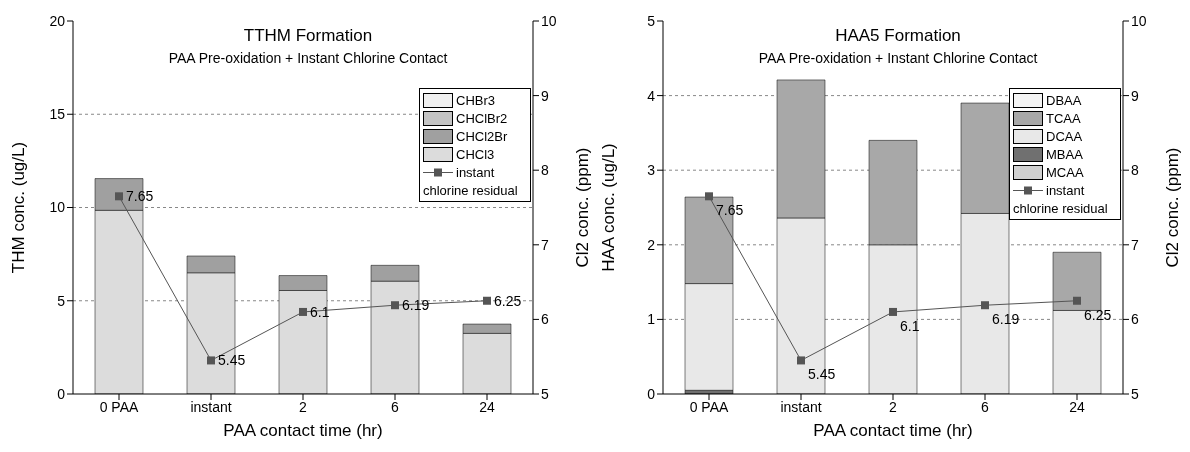 The height and width of the screenshot is (452, 1190). I want to click on y-tick-label: 1, so click(651, 319).